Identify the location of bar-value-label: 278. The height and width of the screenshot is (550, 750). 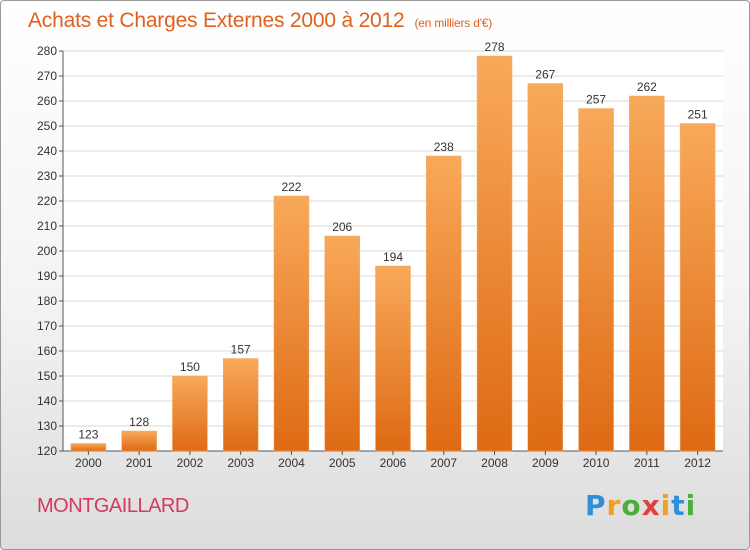
(495, 47).